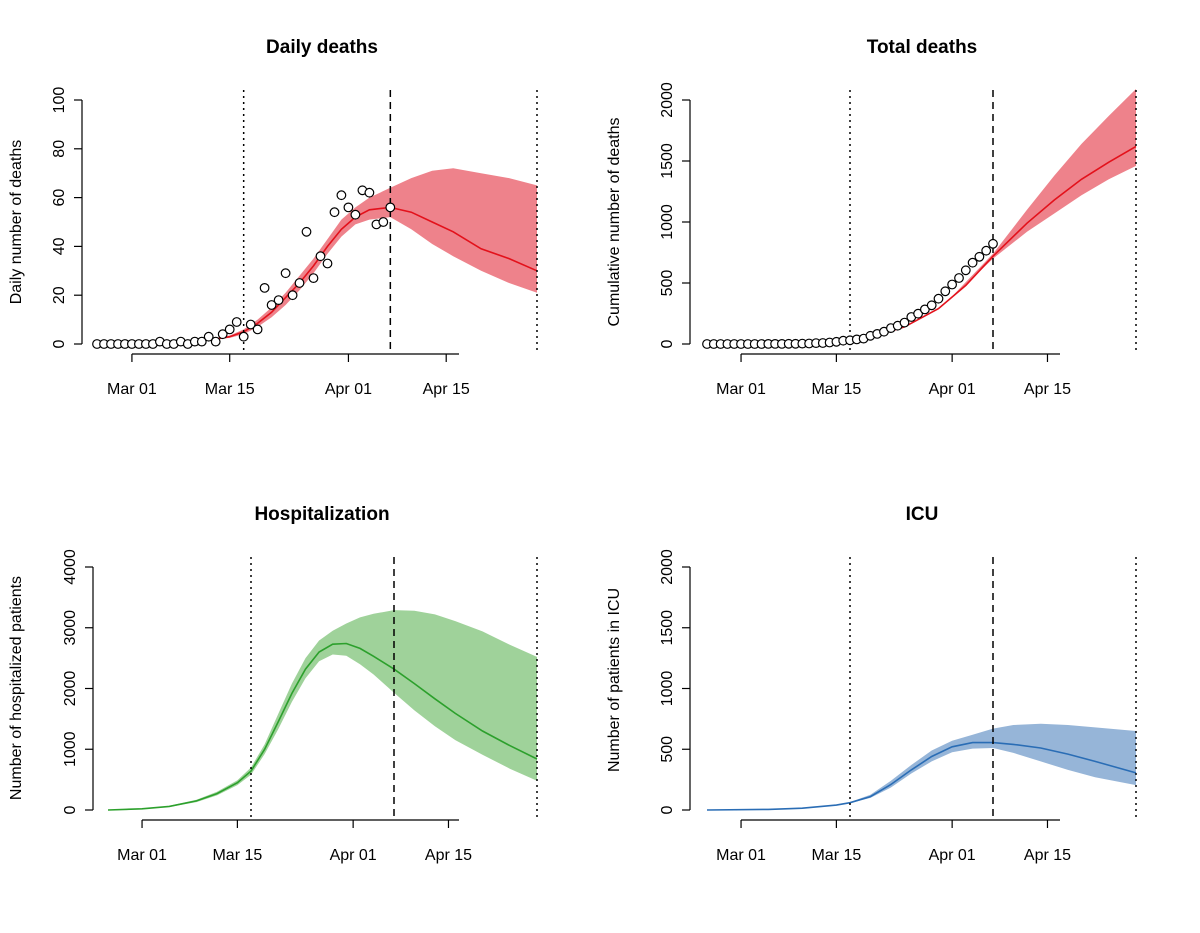  I want to click on y-tick-label: 3000, so click(70, 628).